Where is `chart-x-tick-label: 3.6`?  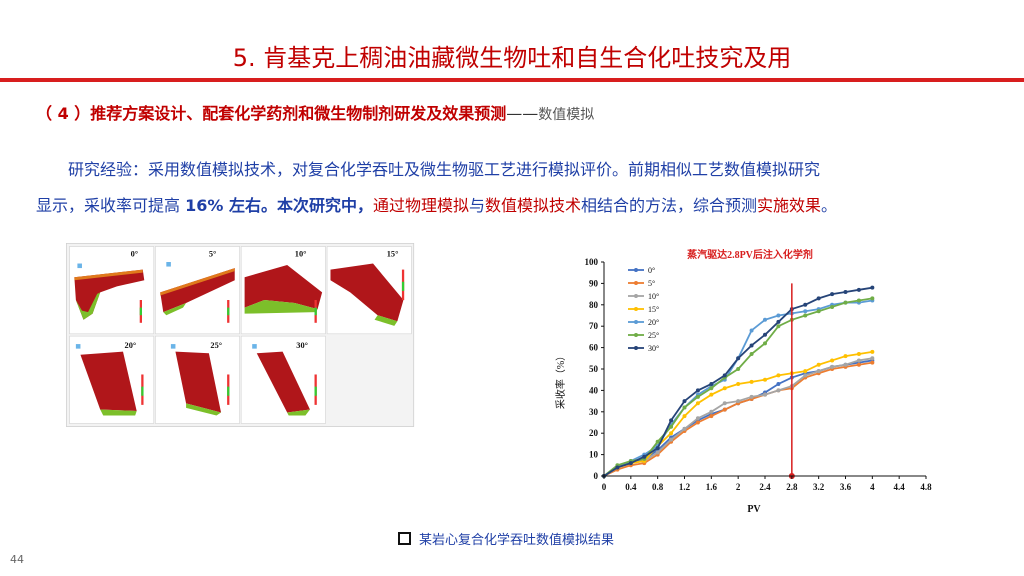
chart-x-tick-label: 3.6 is located at coordinates (846, 487).